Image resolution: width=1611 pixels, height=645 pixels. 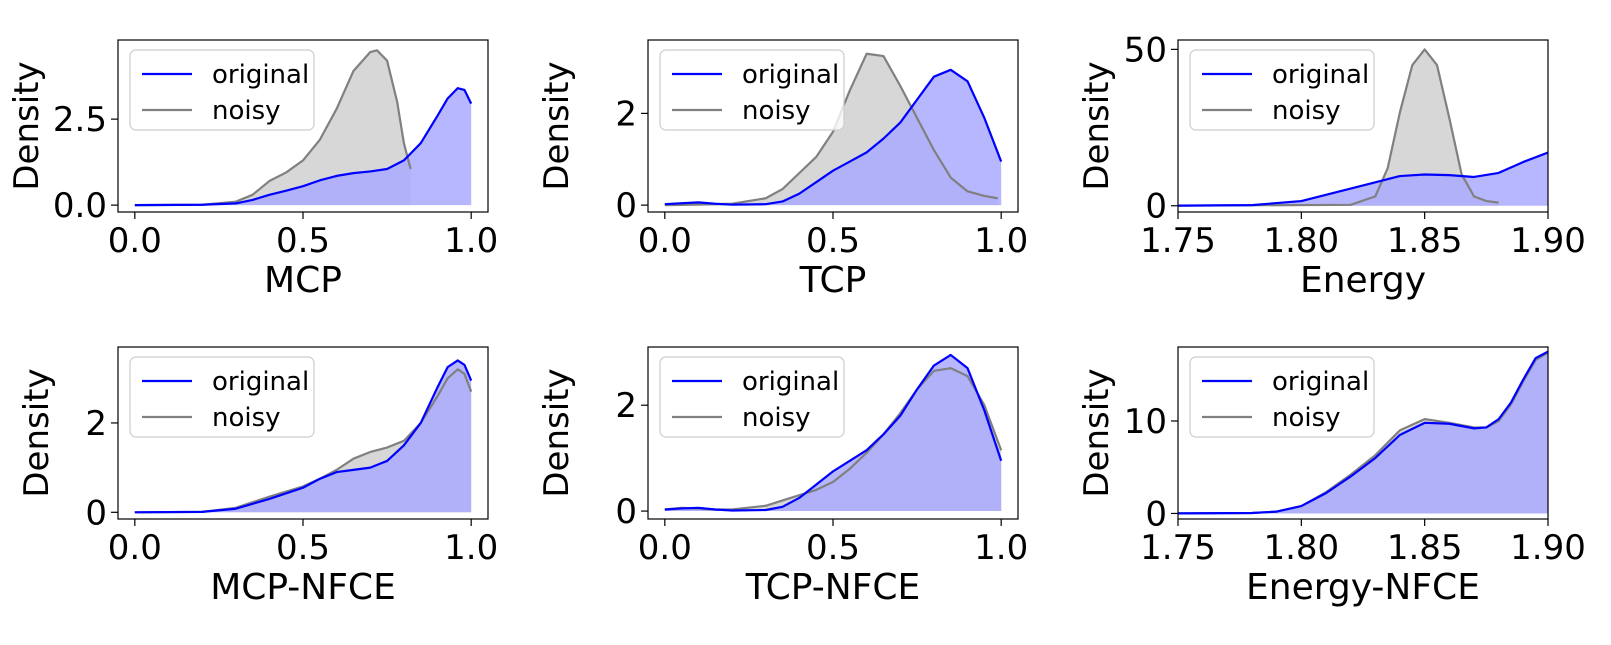 I want to click on y-tick-label: 50, so click(x=1145, y=50).